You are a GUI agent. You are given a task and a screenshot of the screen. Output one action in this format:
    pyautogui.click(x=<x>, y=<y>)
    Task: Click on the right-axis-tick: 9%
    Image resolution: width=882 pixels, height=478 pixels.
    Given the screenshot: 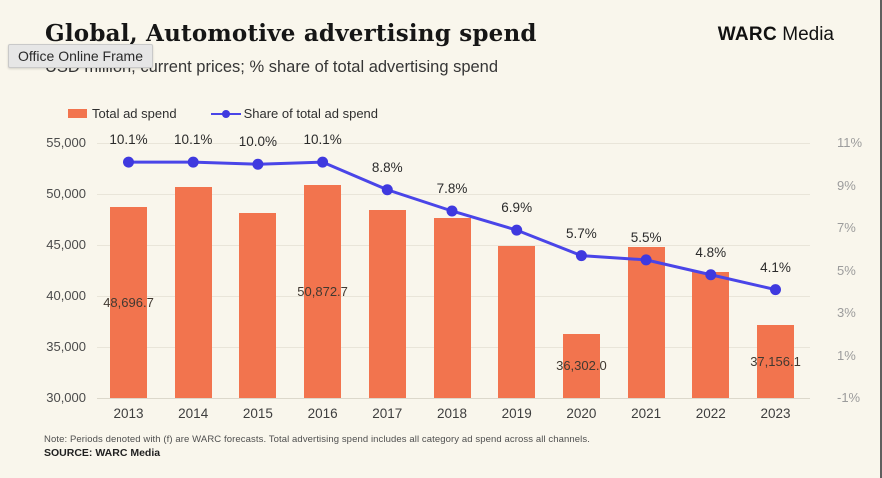 What is the action you would take?
    pyautogui.click(x=846, y=185)
    